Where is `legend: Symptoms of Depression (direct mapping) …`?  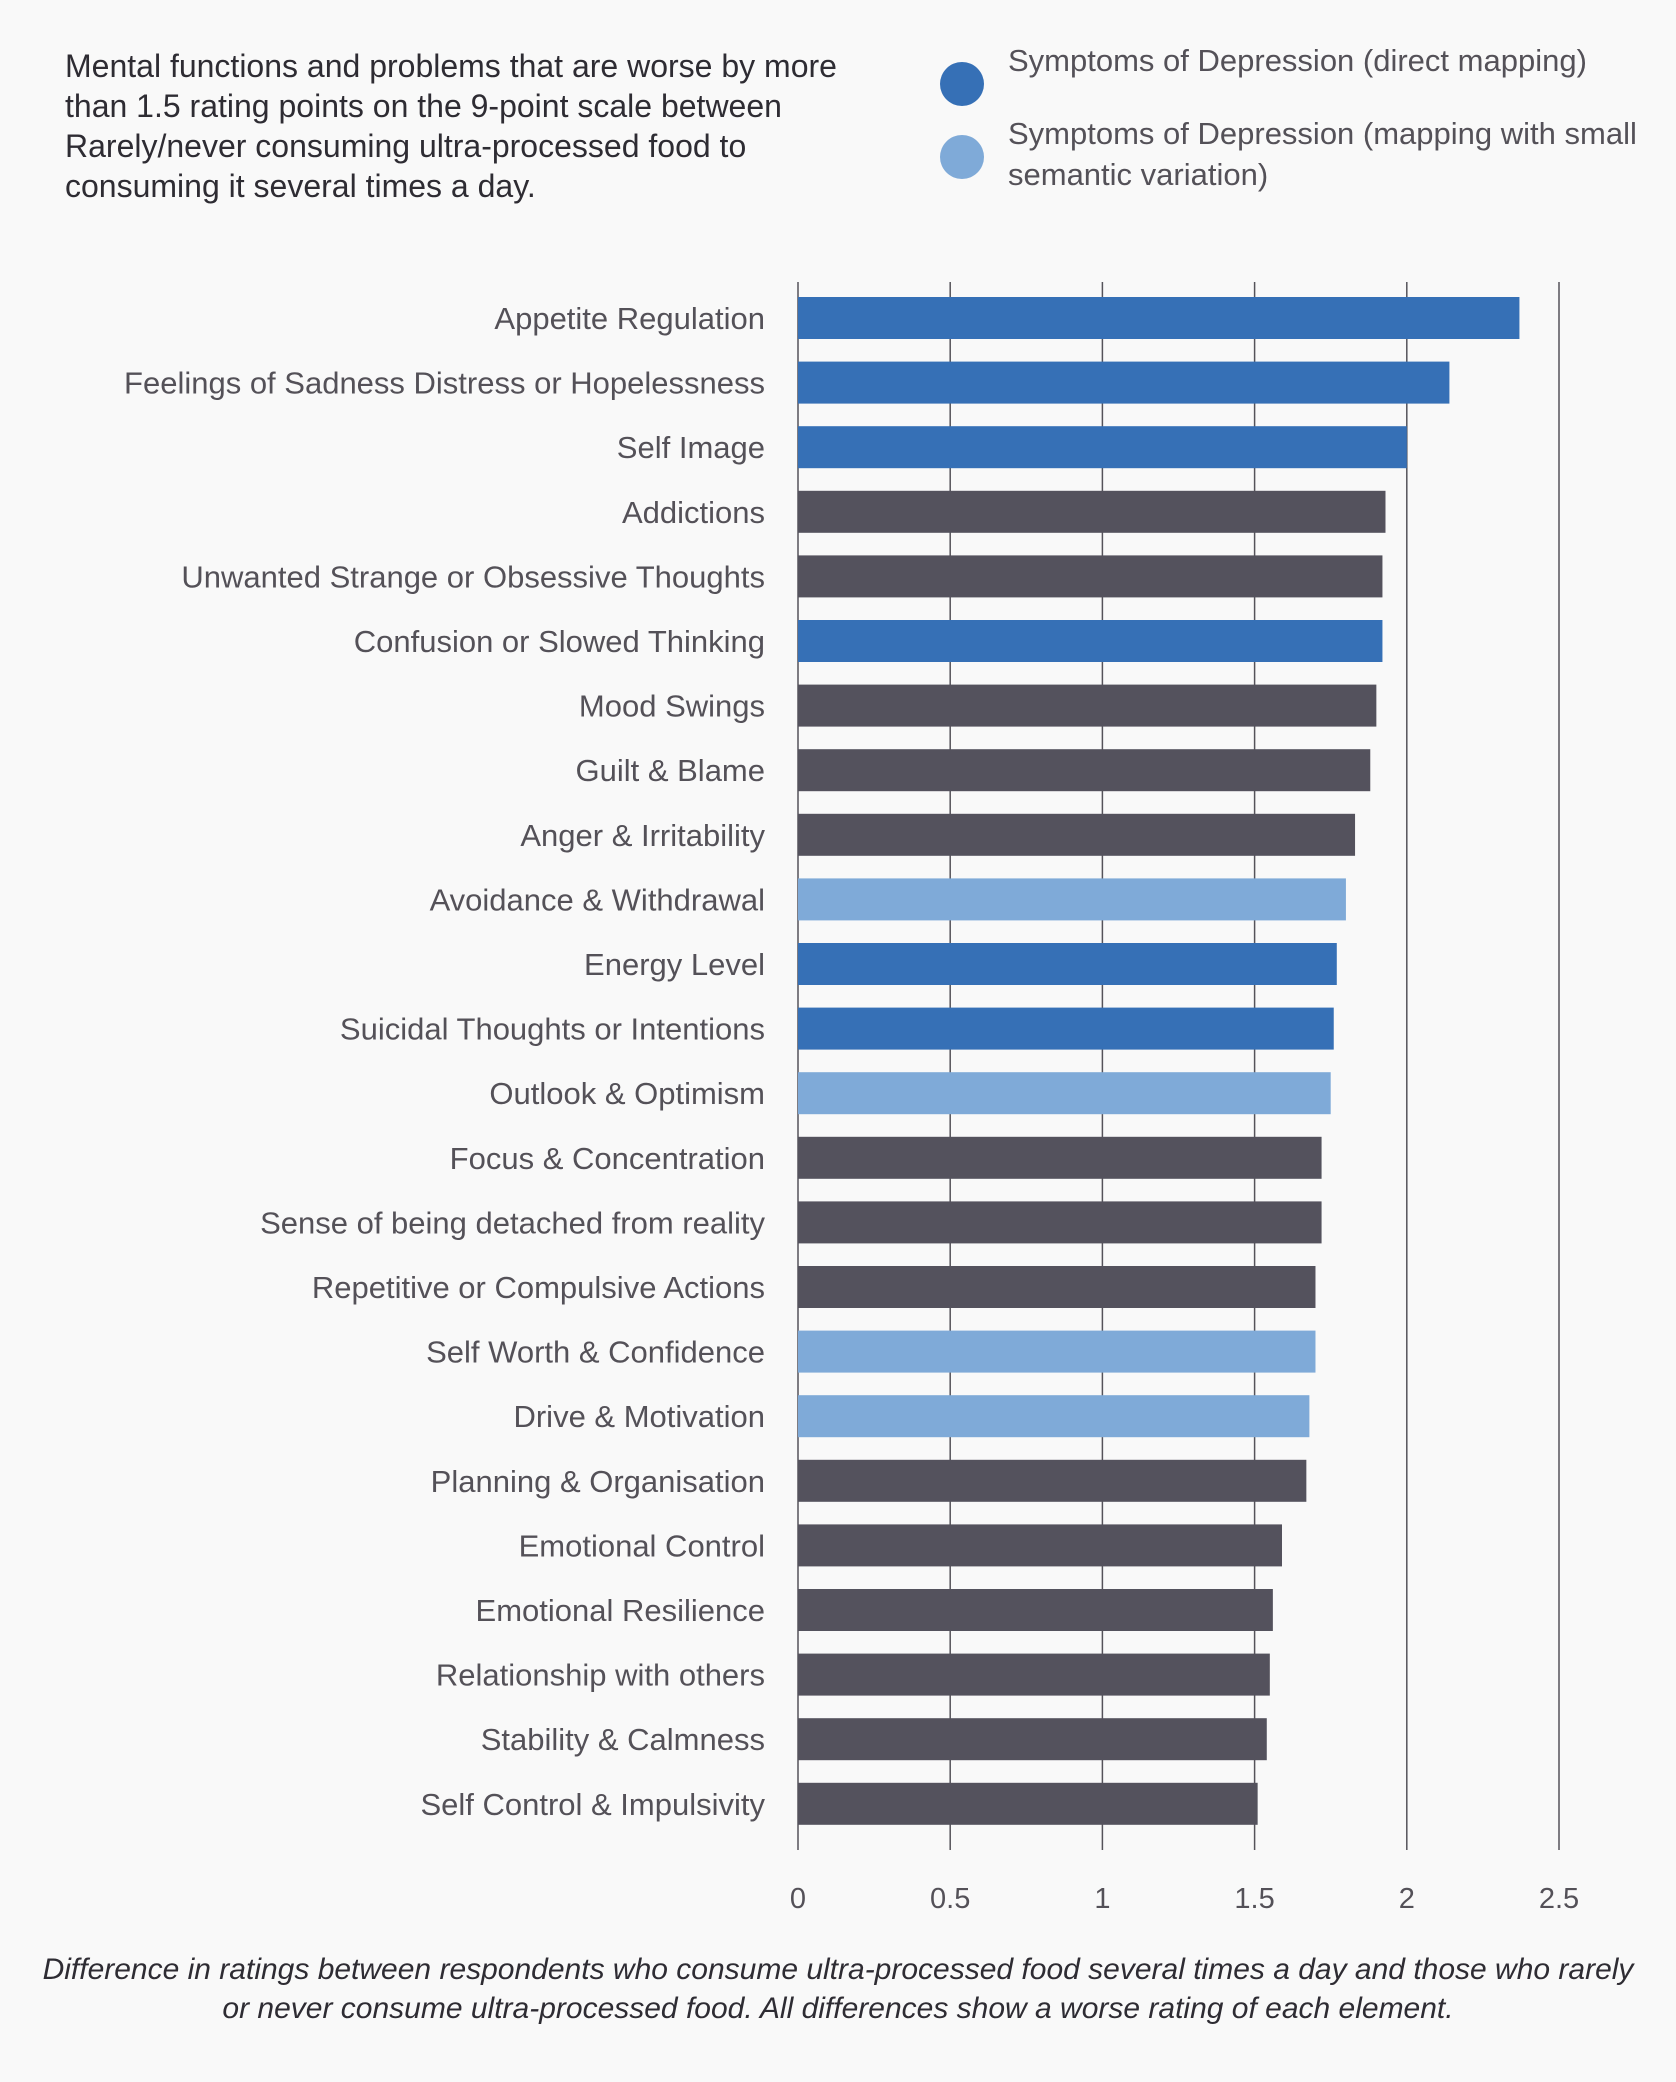 legend: Symptoms of Depression (direct mapping) … is located at coordinates (1290, 133).